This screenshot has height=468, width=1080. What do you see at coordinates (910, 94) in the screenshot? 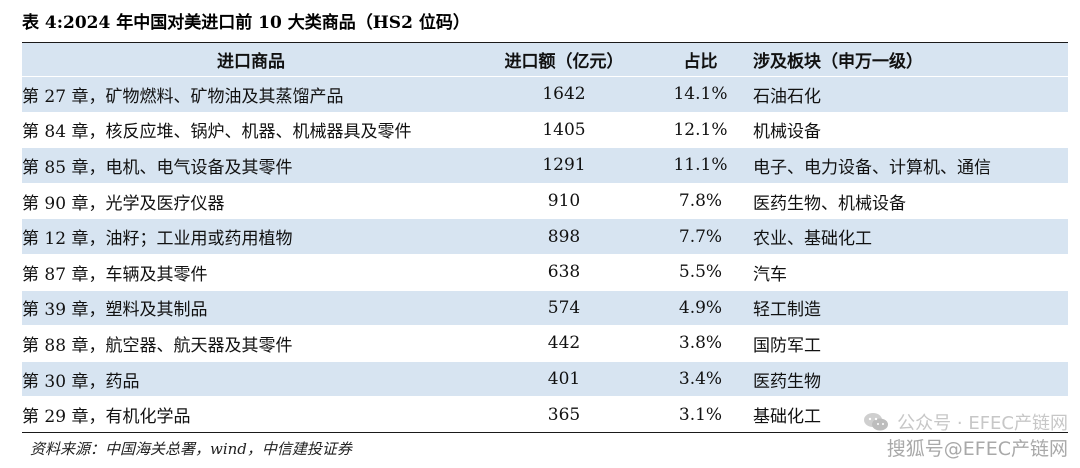
I see `cell-sector: 石油石化` at bounding box center [910, 94].